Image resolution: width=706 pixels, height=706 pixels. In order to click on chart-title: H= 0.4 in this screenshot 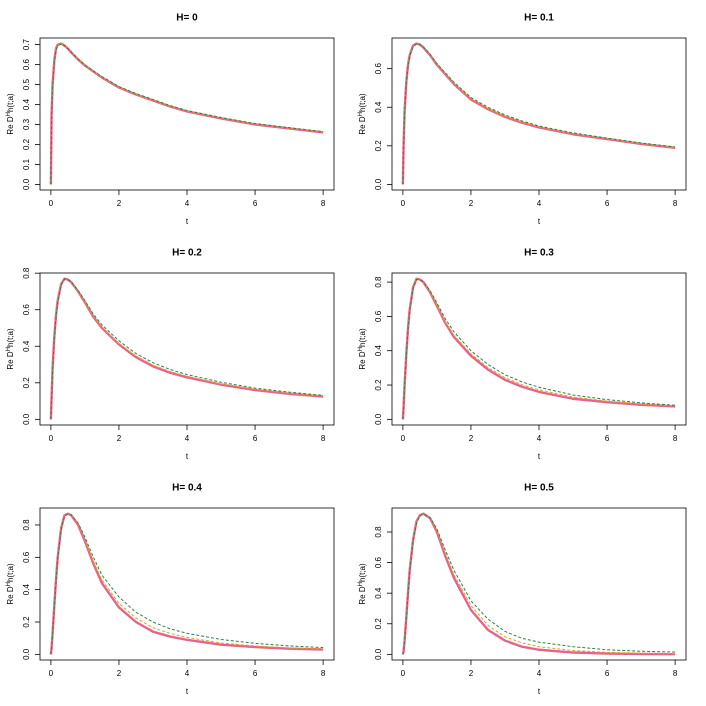, I will do `click(187, 488)`.